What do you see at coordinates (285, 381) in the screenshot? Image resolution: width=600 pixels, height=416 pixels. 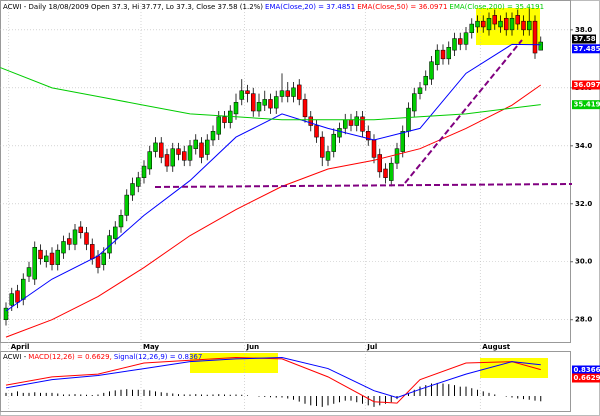 I see `macd-panel` at bounding box center [285, 381].